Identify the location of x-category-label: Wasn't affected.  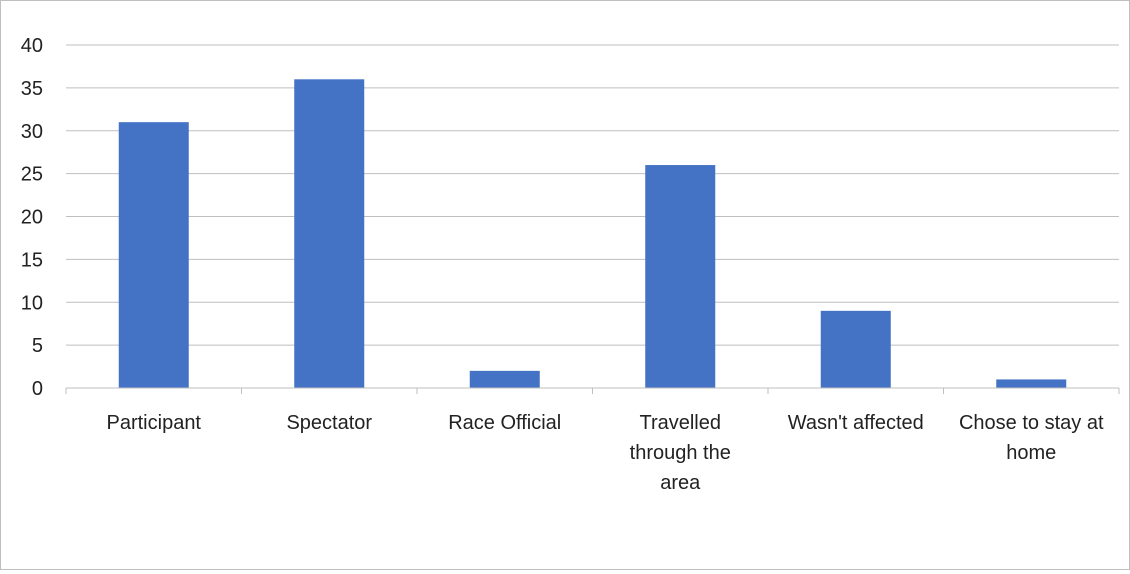
(856, 423).